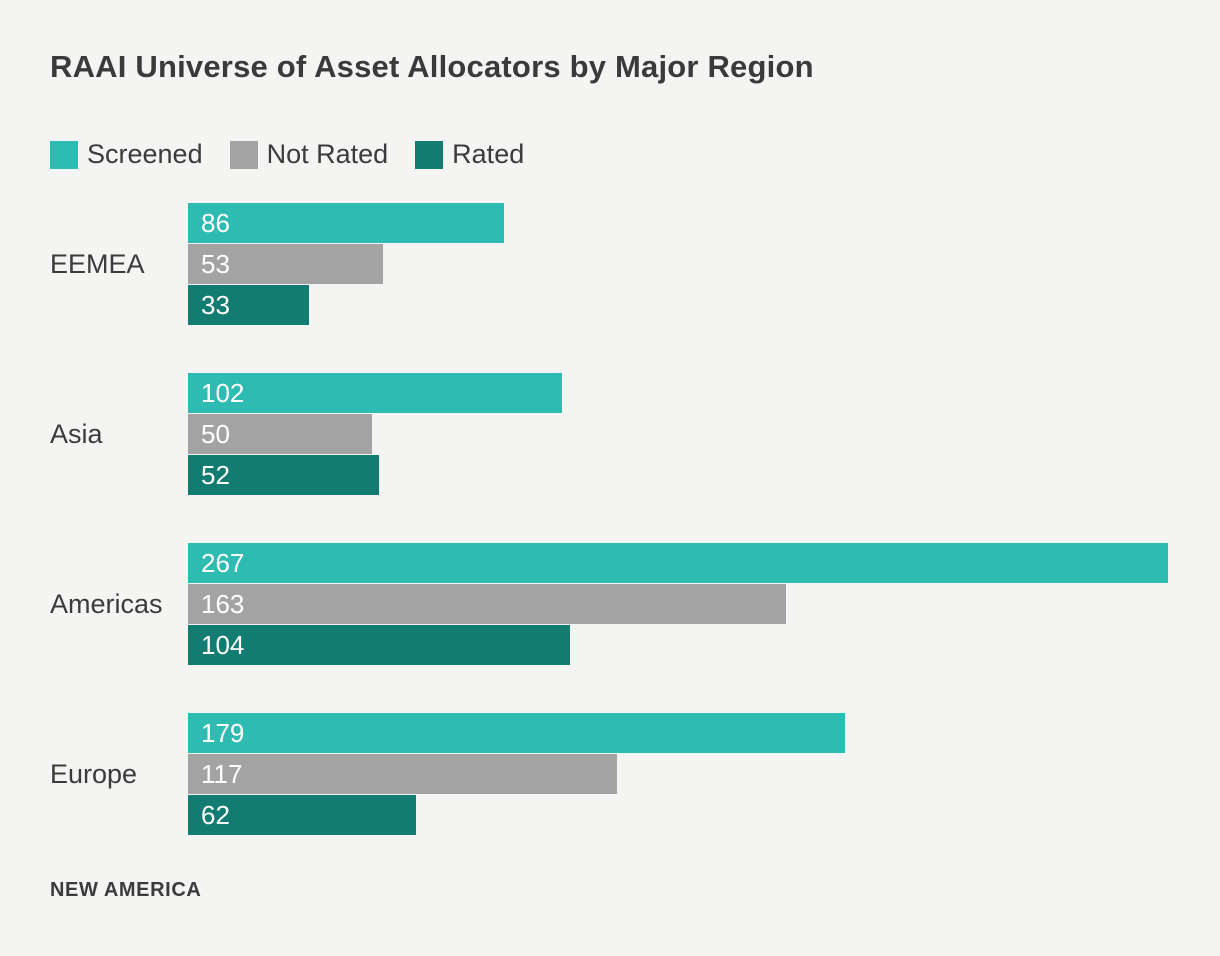 The width and height of the screenshot is (1220, 956). I want to click on legend-item-not-rated: Not Rated, so click(309, 154).